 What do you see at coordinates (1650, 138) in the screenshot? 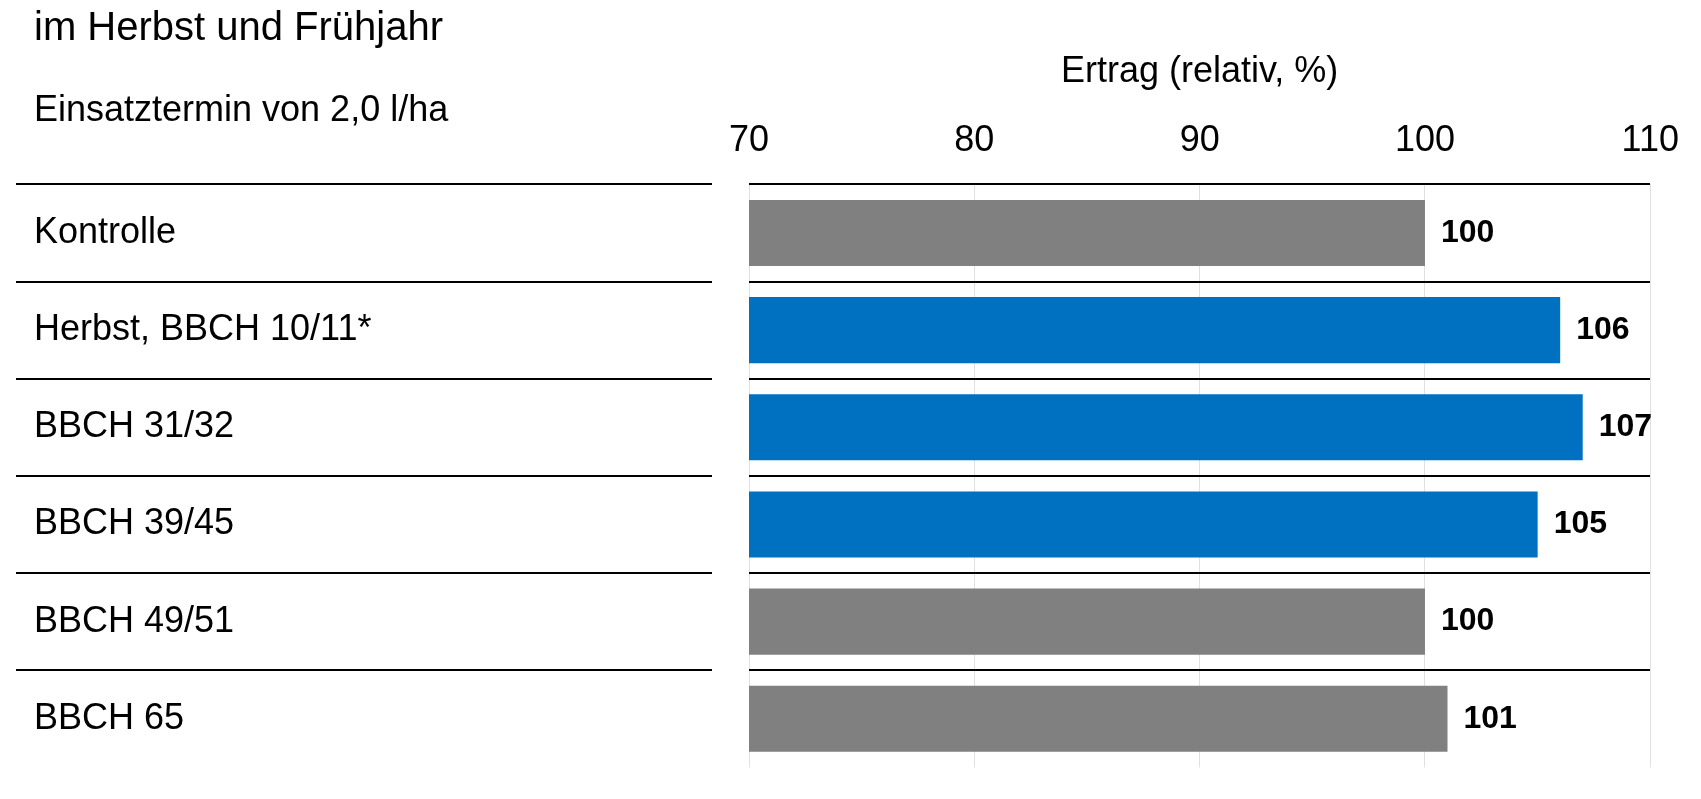
I see `x2-tick-label: 110` at bounding box center [1650, 138].